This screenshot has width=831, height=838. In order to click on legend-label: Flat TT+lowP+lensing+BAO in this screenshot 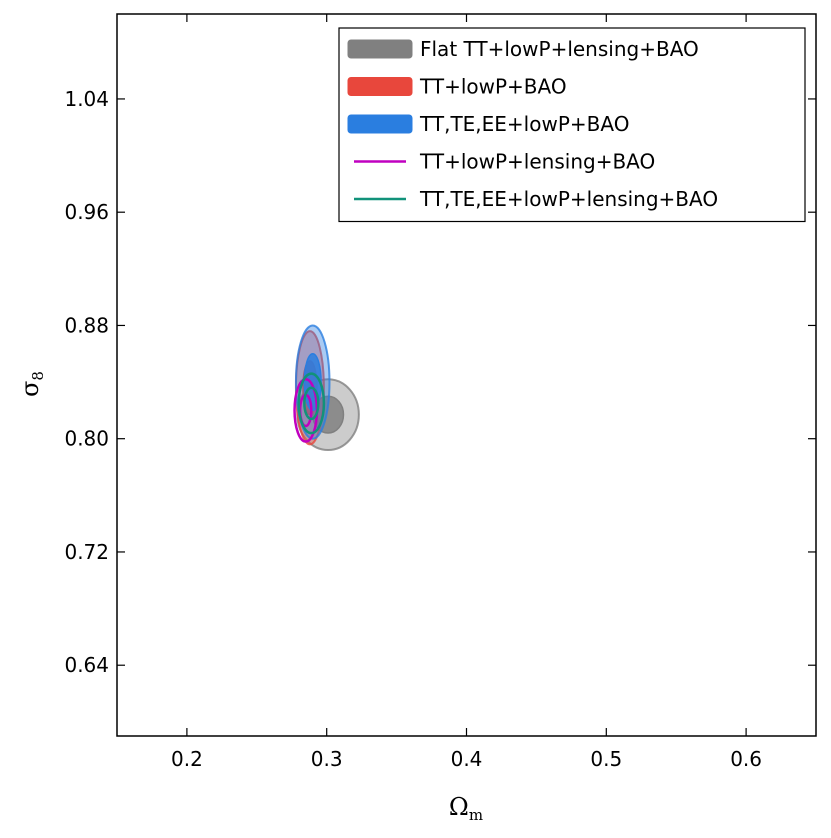, I will do `click(559, 49)`.